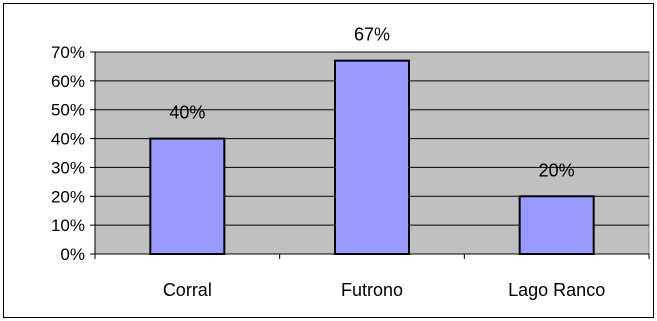  What do you see at coordinates (372, 35) in the screenshot?
I see `data-label: 67%` at bounding box center [372, 35].